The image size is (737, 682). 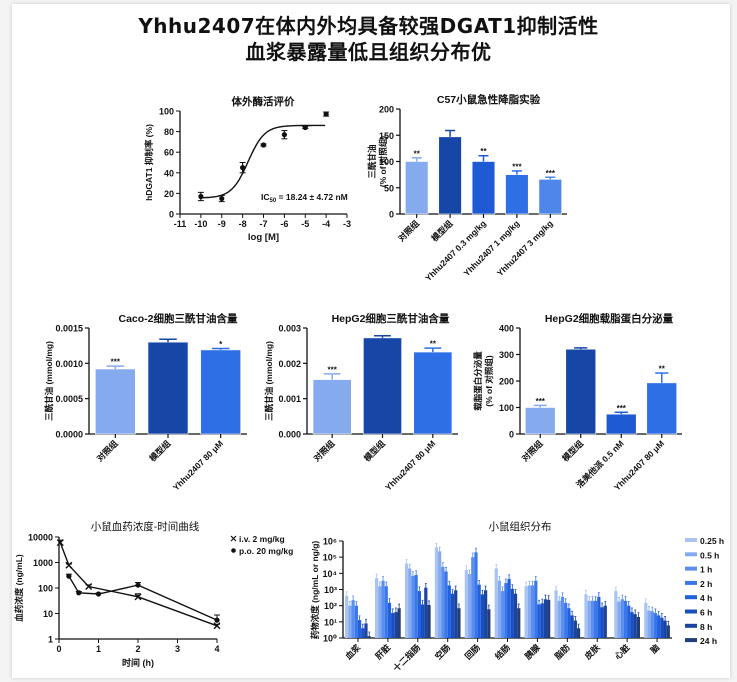 What do you see at coordinates (304, 198) in the screenshot?
I see `ic50-annotation: IC50 = 18.24 ± 4.72 nM` at bounding box center [304, 198].